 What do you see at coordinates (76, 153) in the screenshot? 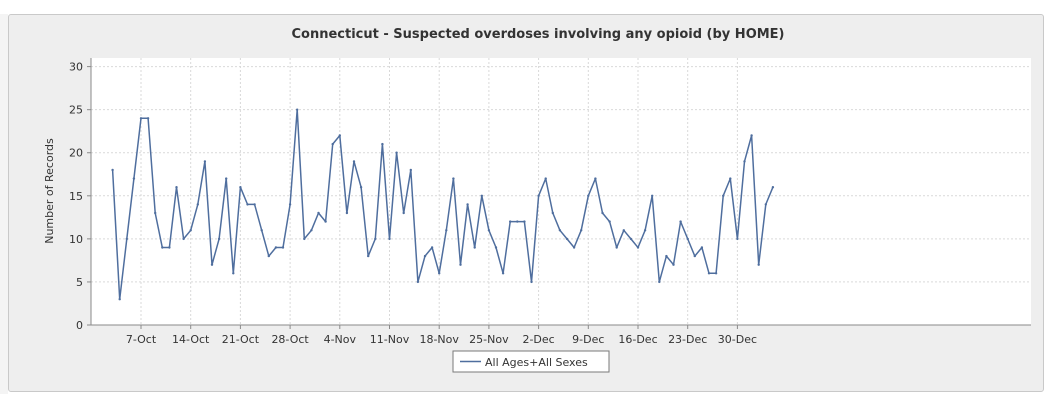
I see `y-tick-label: 20` at bounding box center [76, 153].